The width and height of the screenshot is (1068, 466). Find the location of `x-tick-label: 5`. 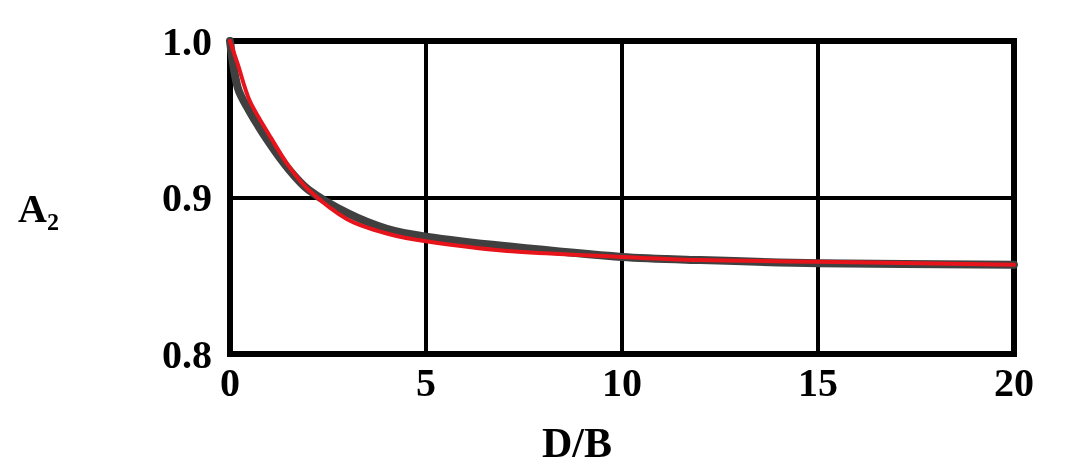

x-tick-label: 5 is located at coordinates (426, 382).